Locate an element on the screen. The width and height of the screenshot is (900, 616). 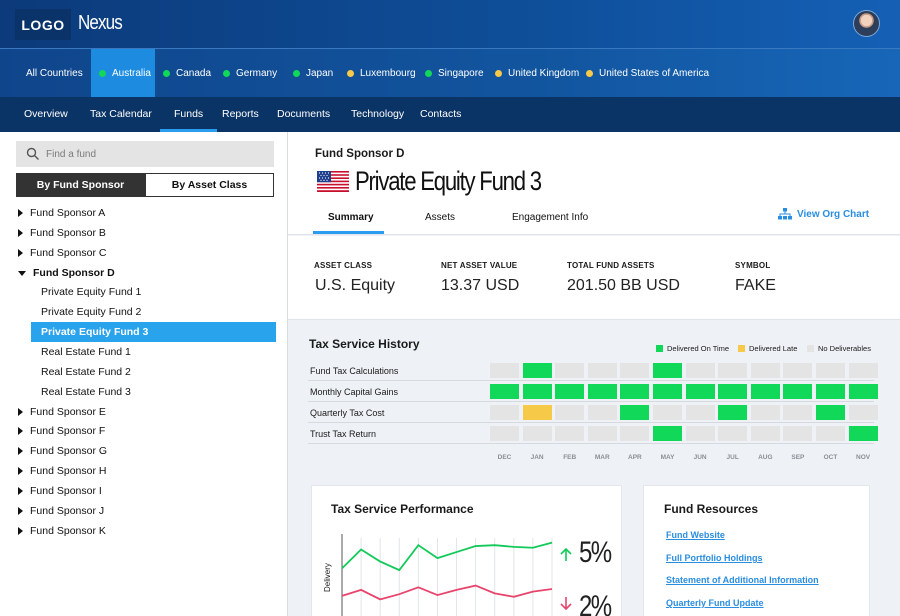
country-japan: Japan is located at coordinates (313, 73).